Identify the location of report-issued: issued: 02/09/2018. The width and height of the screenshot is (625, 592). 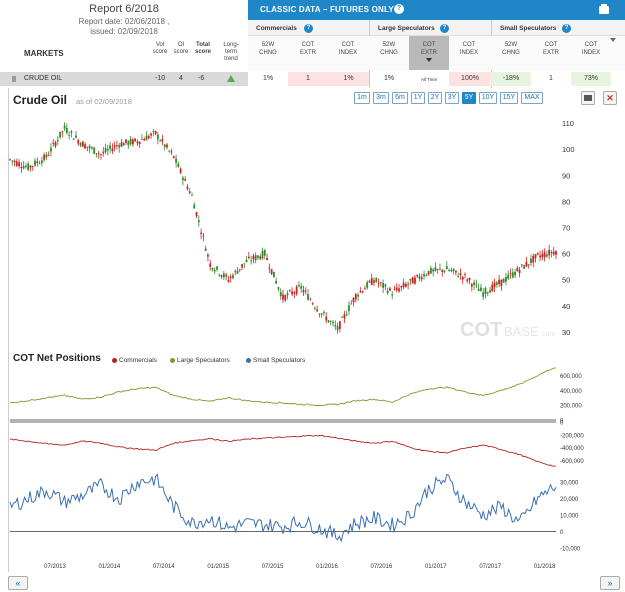
(124, 31).